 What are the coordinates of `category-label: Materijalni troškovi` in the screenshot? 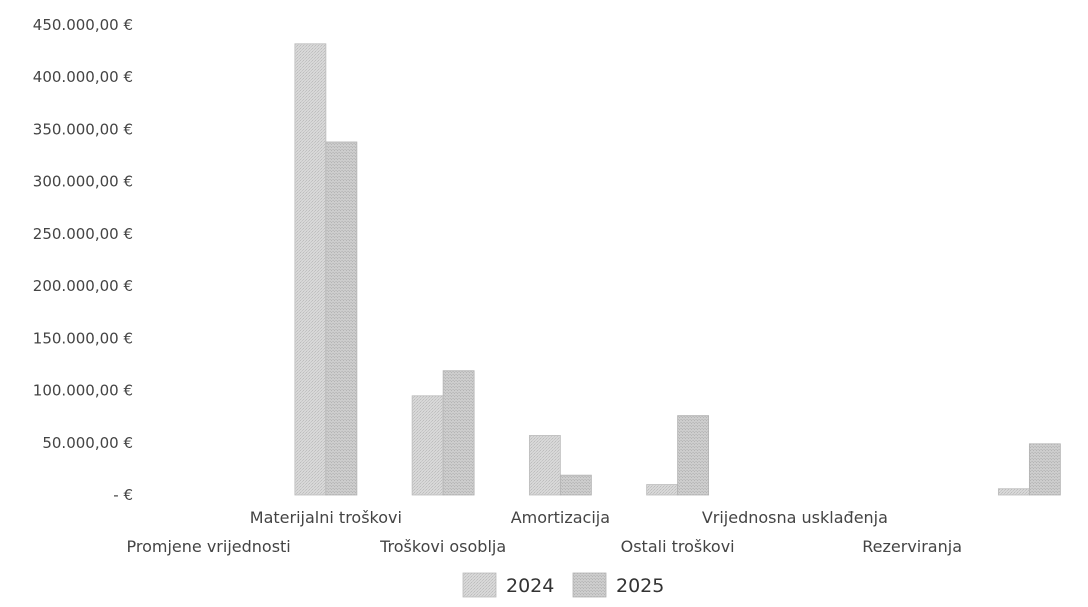 It's located at (326, 517).